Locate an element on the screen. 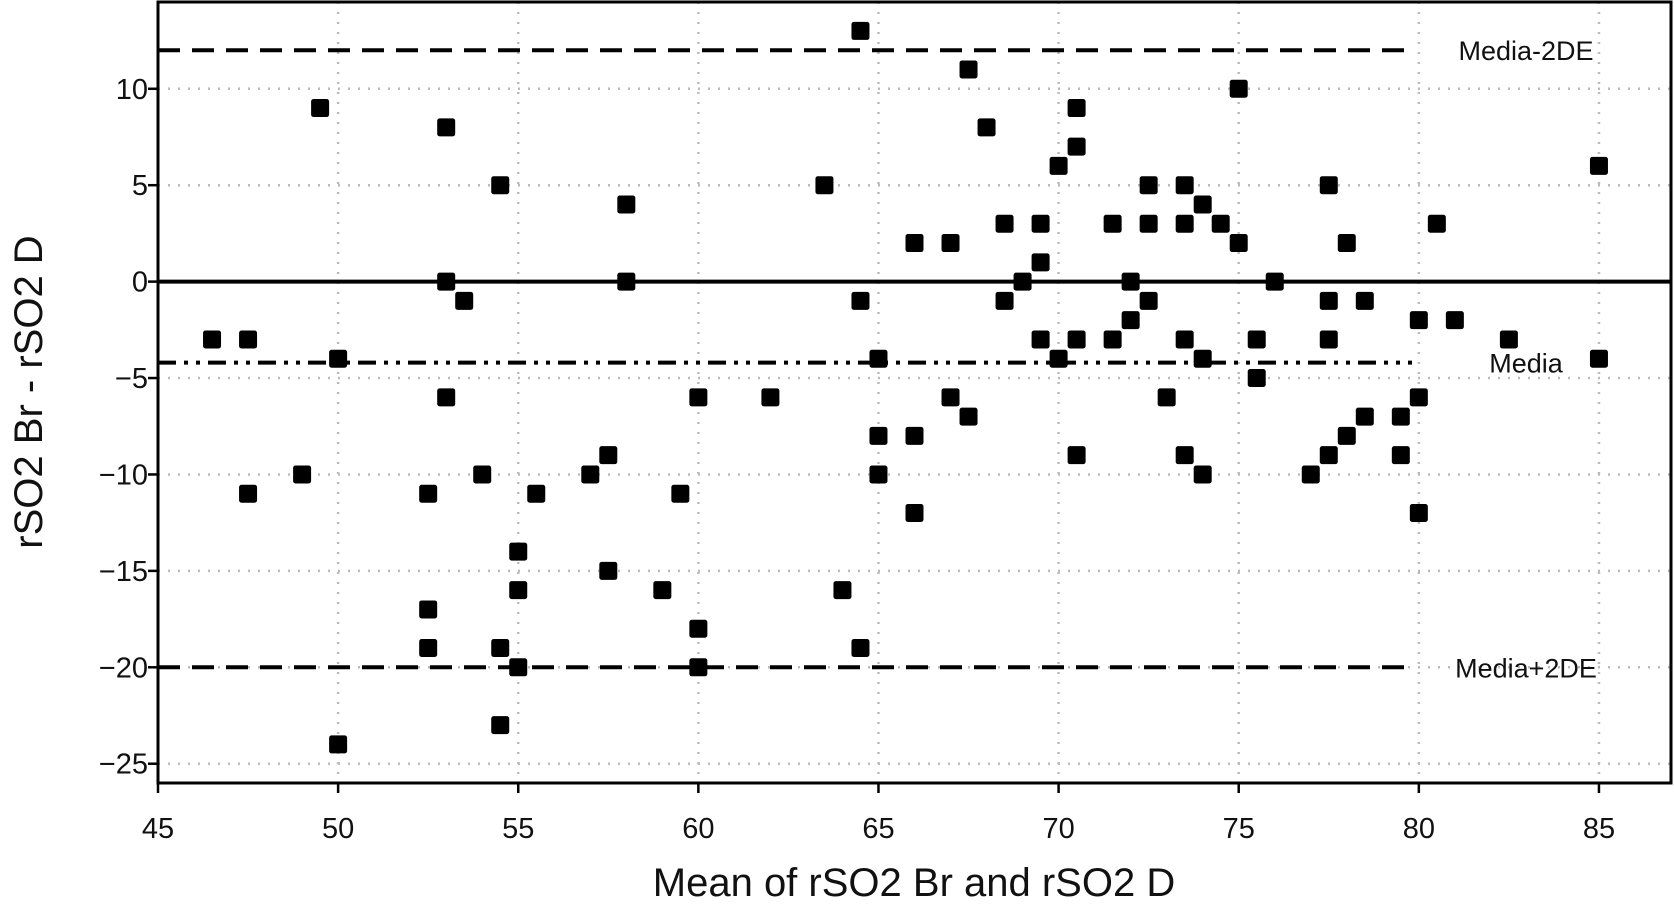 Image resolution: width=1674 pixels, height=906 pixels. x-tick-label: 50 is located at coordinates (338, 829).